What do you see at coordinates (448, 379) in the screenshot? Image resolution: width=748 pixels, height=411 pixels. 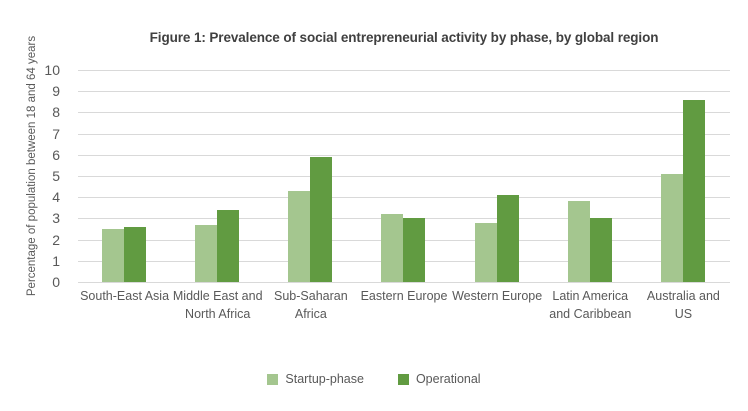 I see `legend-label: Operational` at bounding box center [448, 379].